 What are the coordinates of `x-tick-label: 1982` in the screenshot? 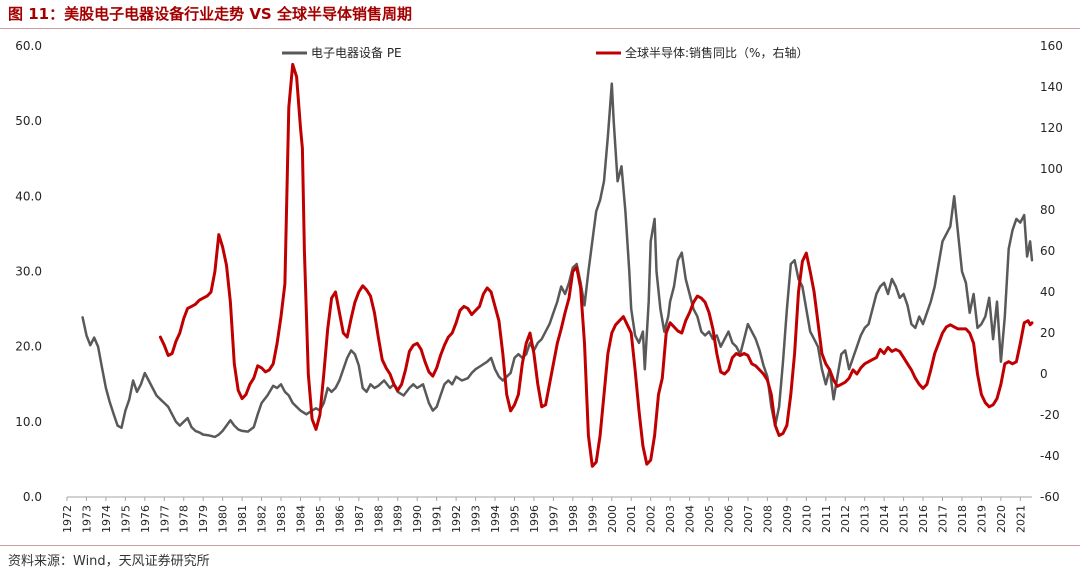 It's located at (262, 519).